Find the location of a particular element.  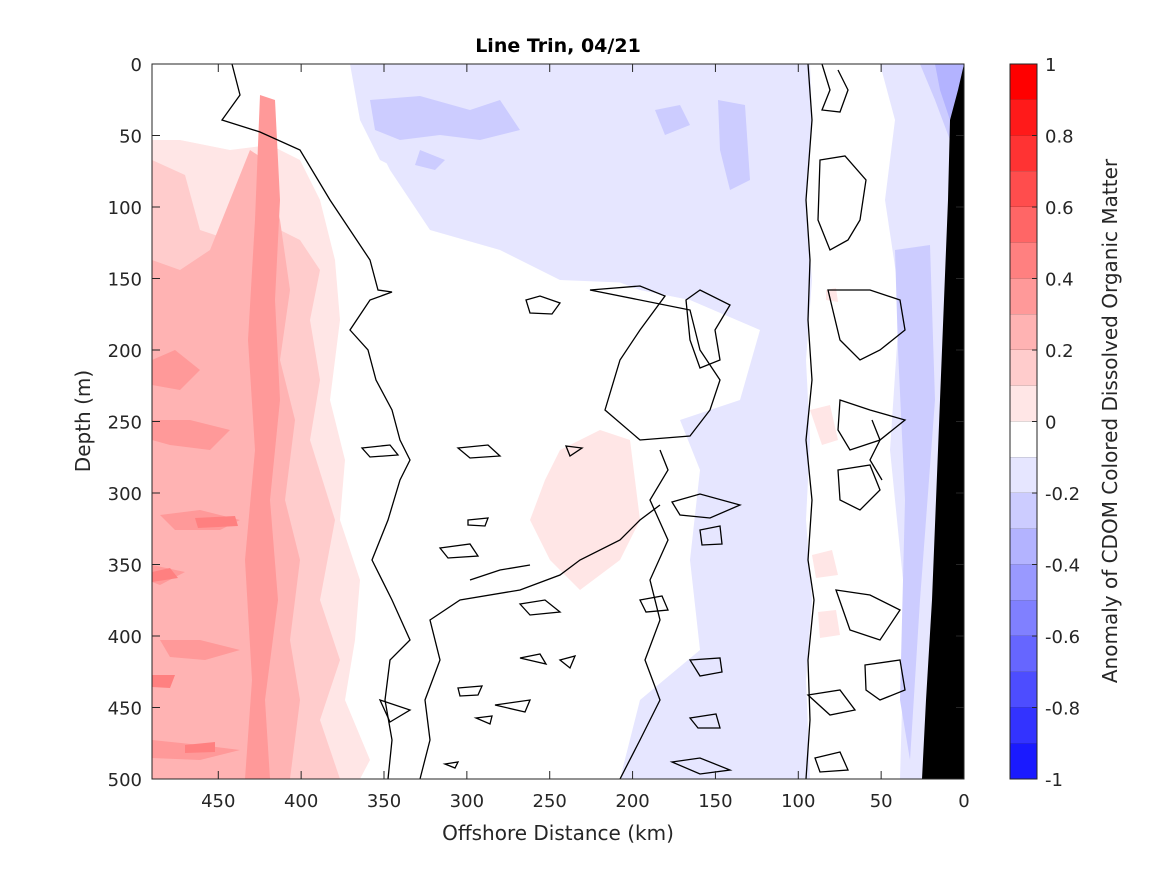

y-tick-label: 50 is located at coordinates (130, 137).